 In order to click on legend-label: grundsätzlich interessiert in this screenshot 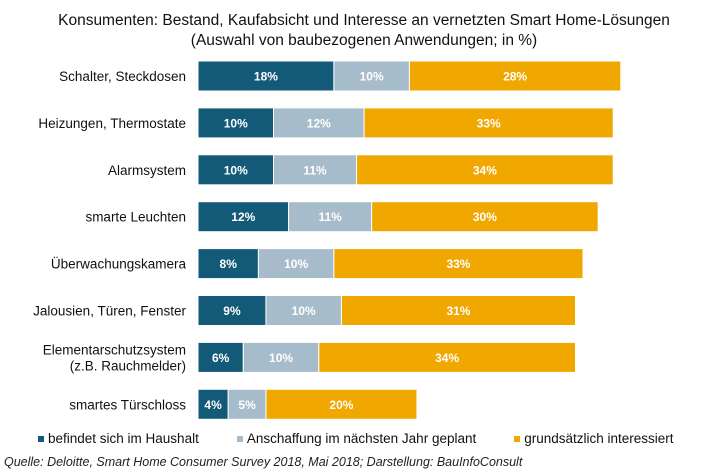, I will do `click(599, 438)`.